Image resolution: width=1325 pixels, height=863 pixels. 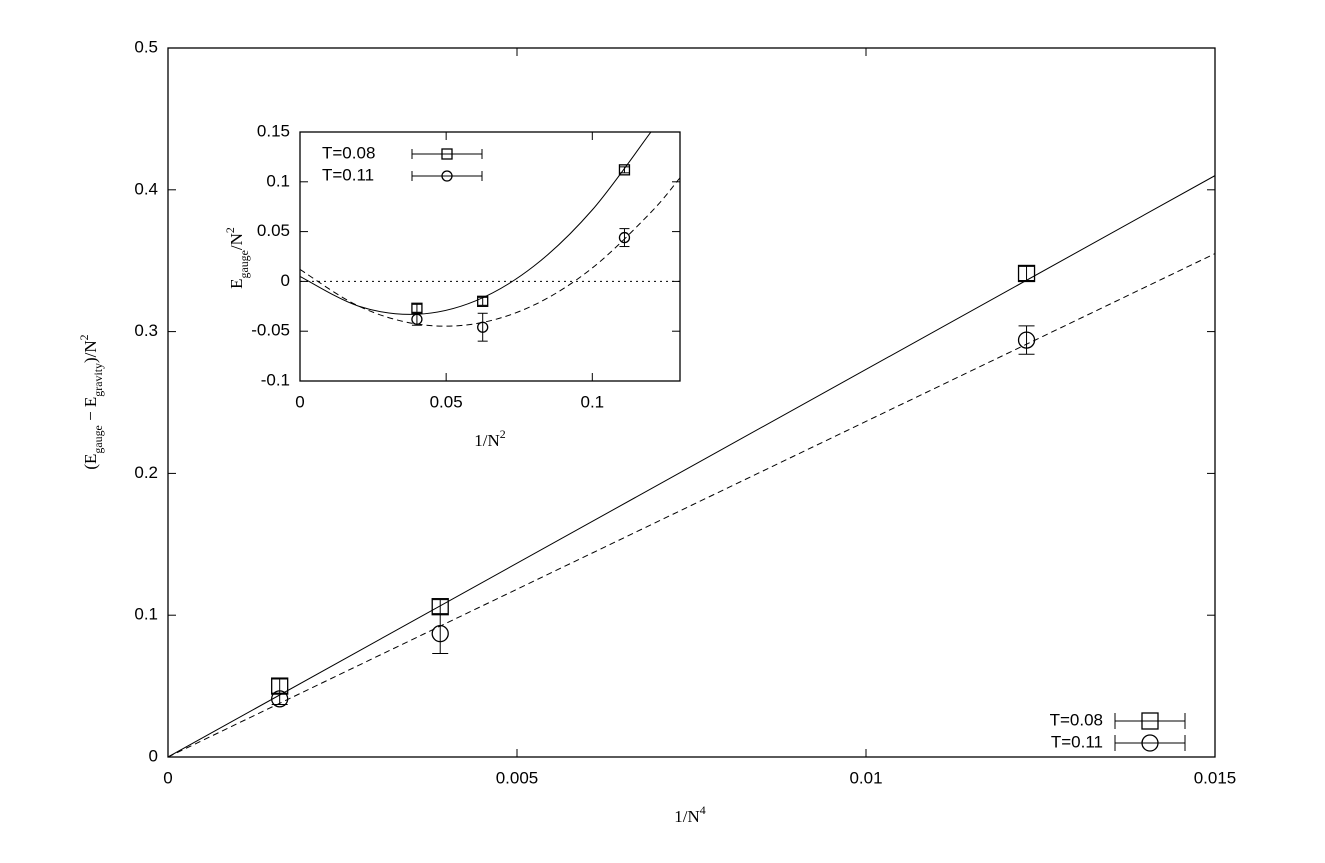 What do you see at coordinates (270, 330) in the screenshot?
I see `y-tick-label: -0.05` at bounding box center [270, 330].